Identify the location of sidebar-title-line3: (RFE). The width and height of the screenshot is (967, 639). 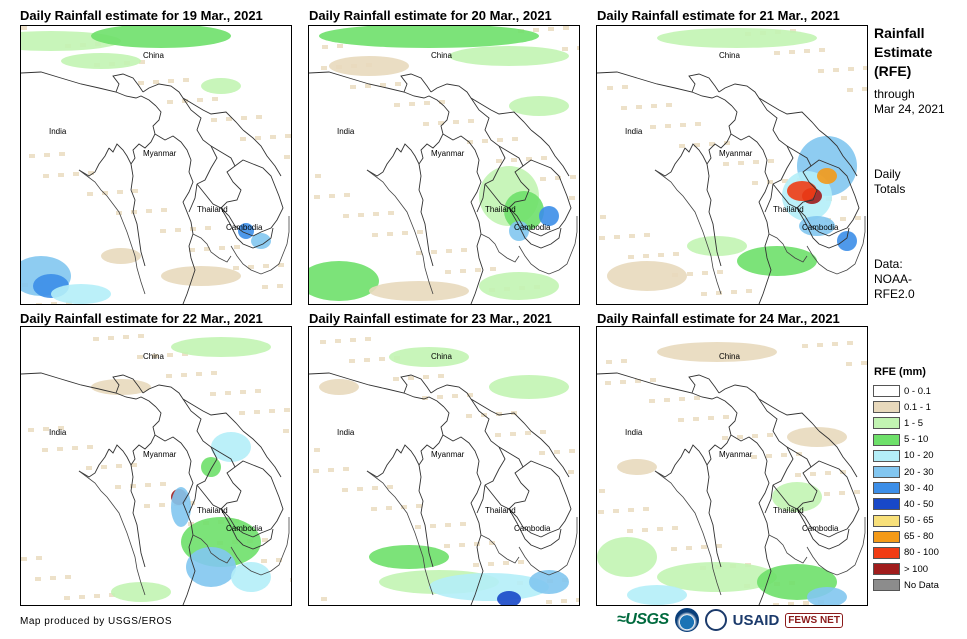
(893, 71).